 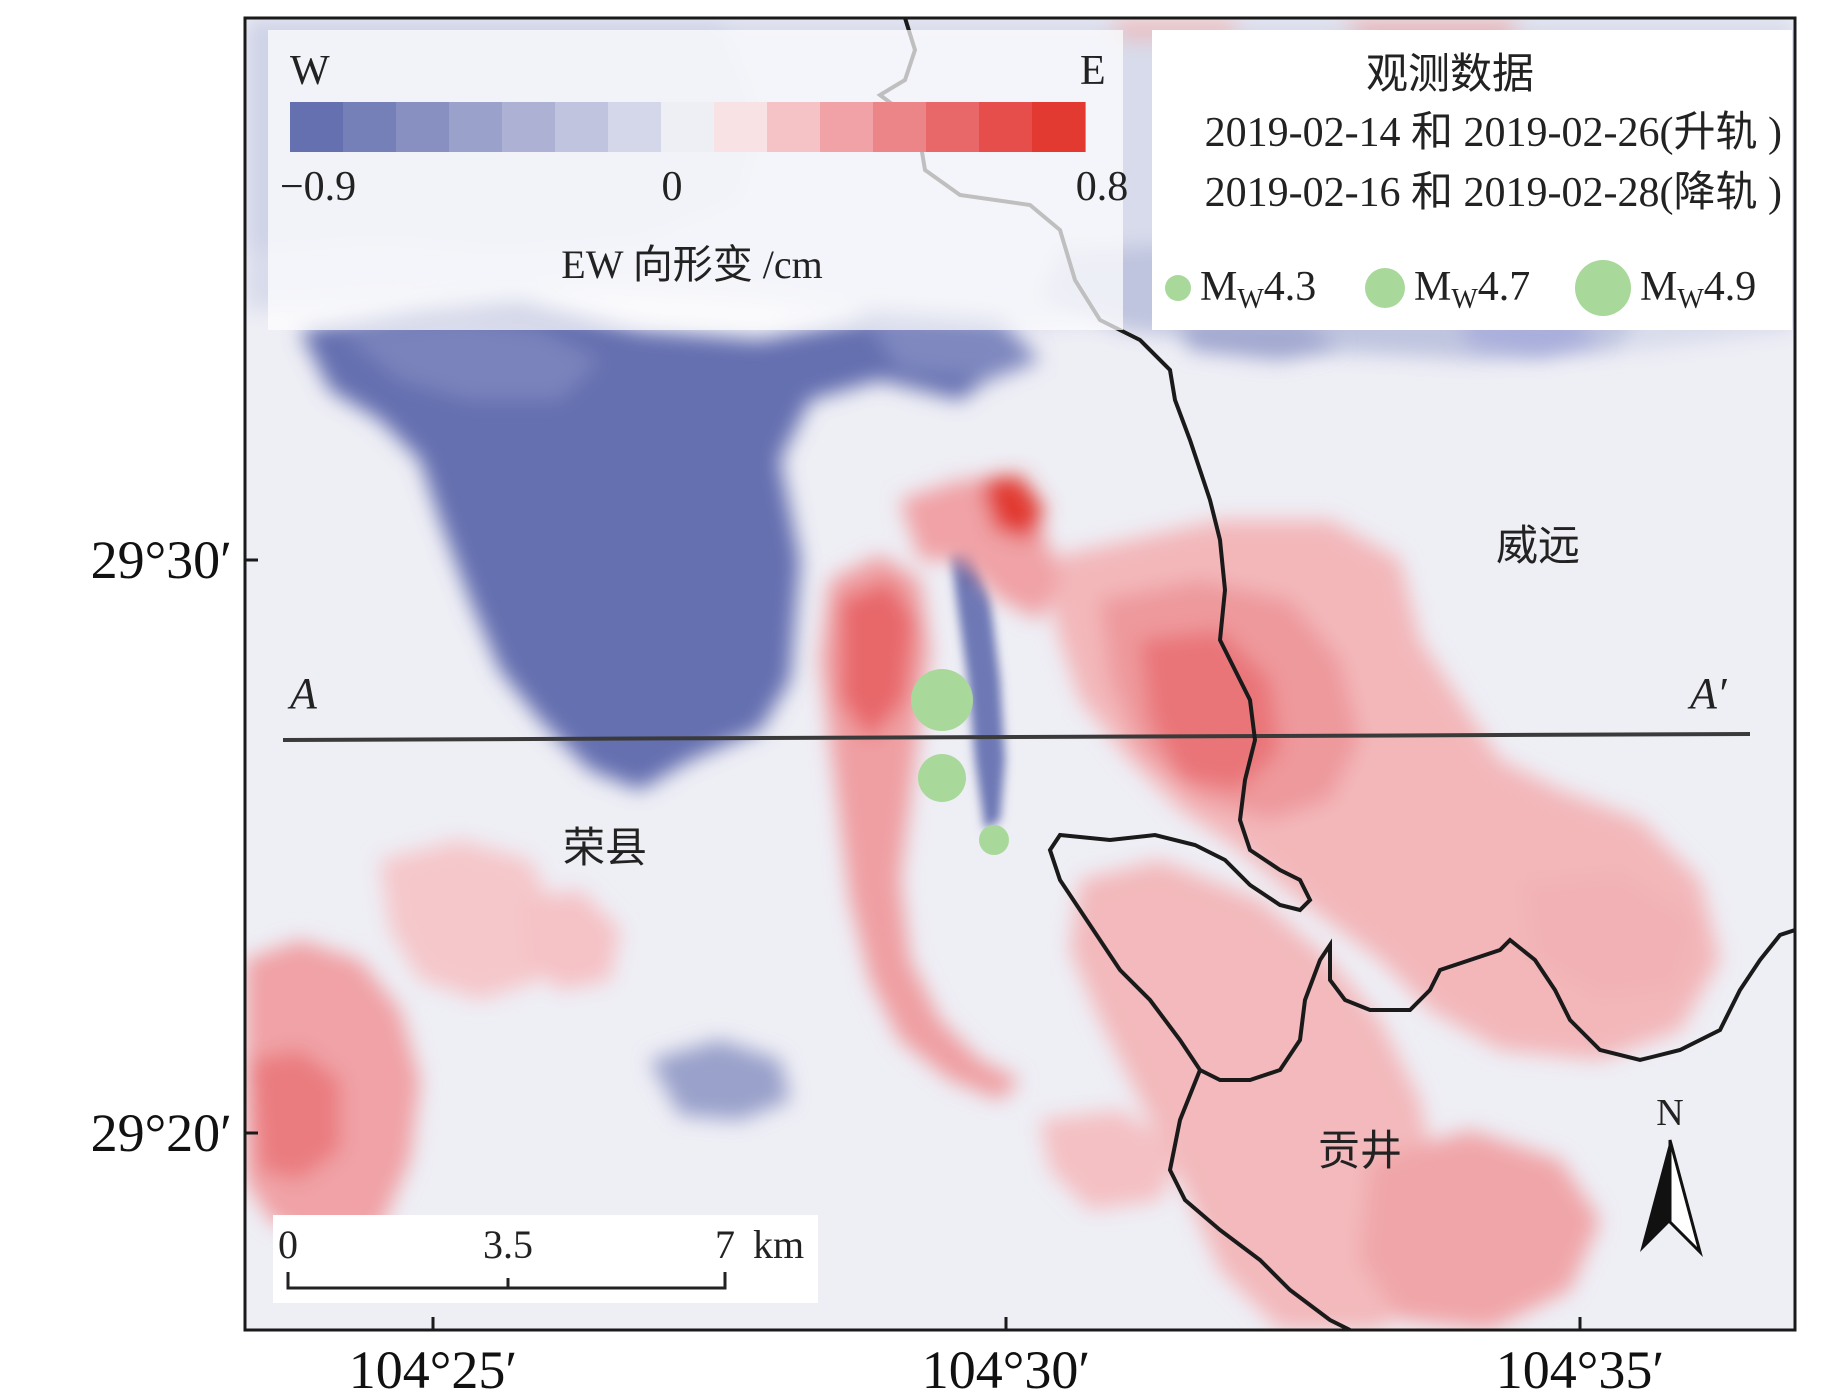 I want to click on colorbar: W E −0.9 0 0.8 EW 向形变 /cm, so click(x=698, y=180).